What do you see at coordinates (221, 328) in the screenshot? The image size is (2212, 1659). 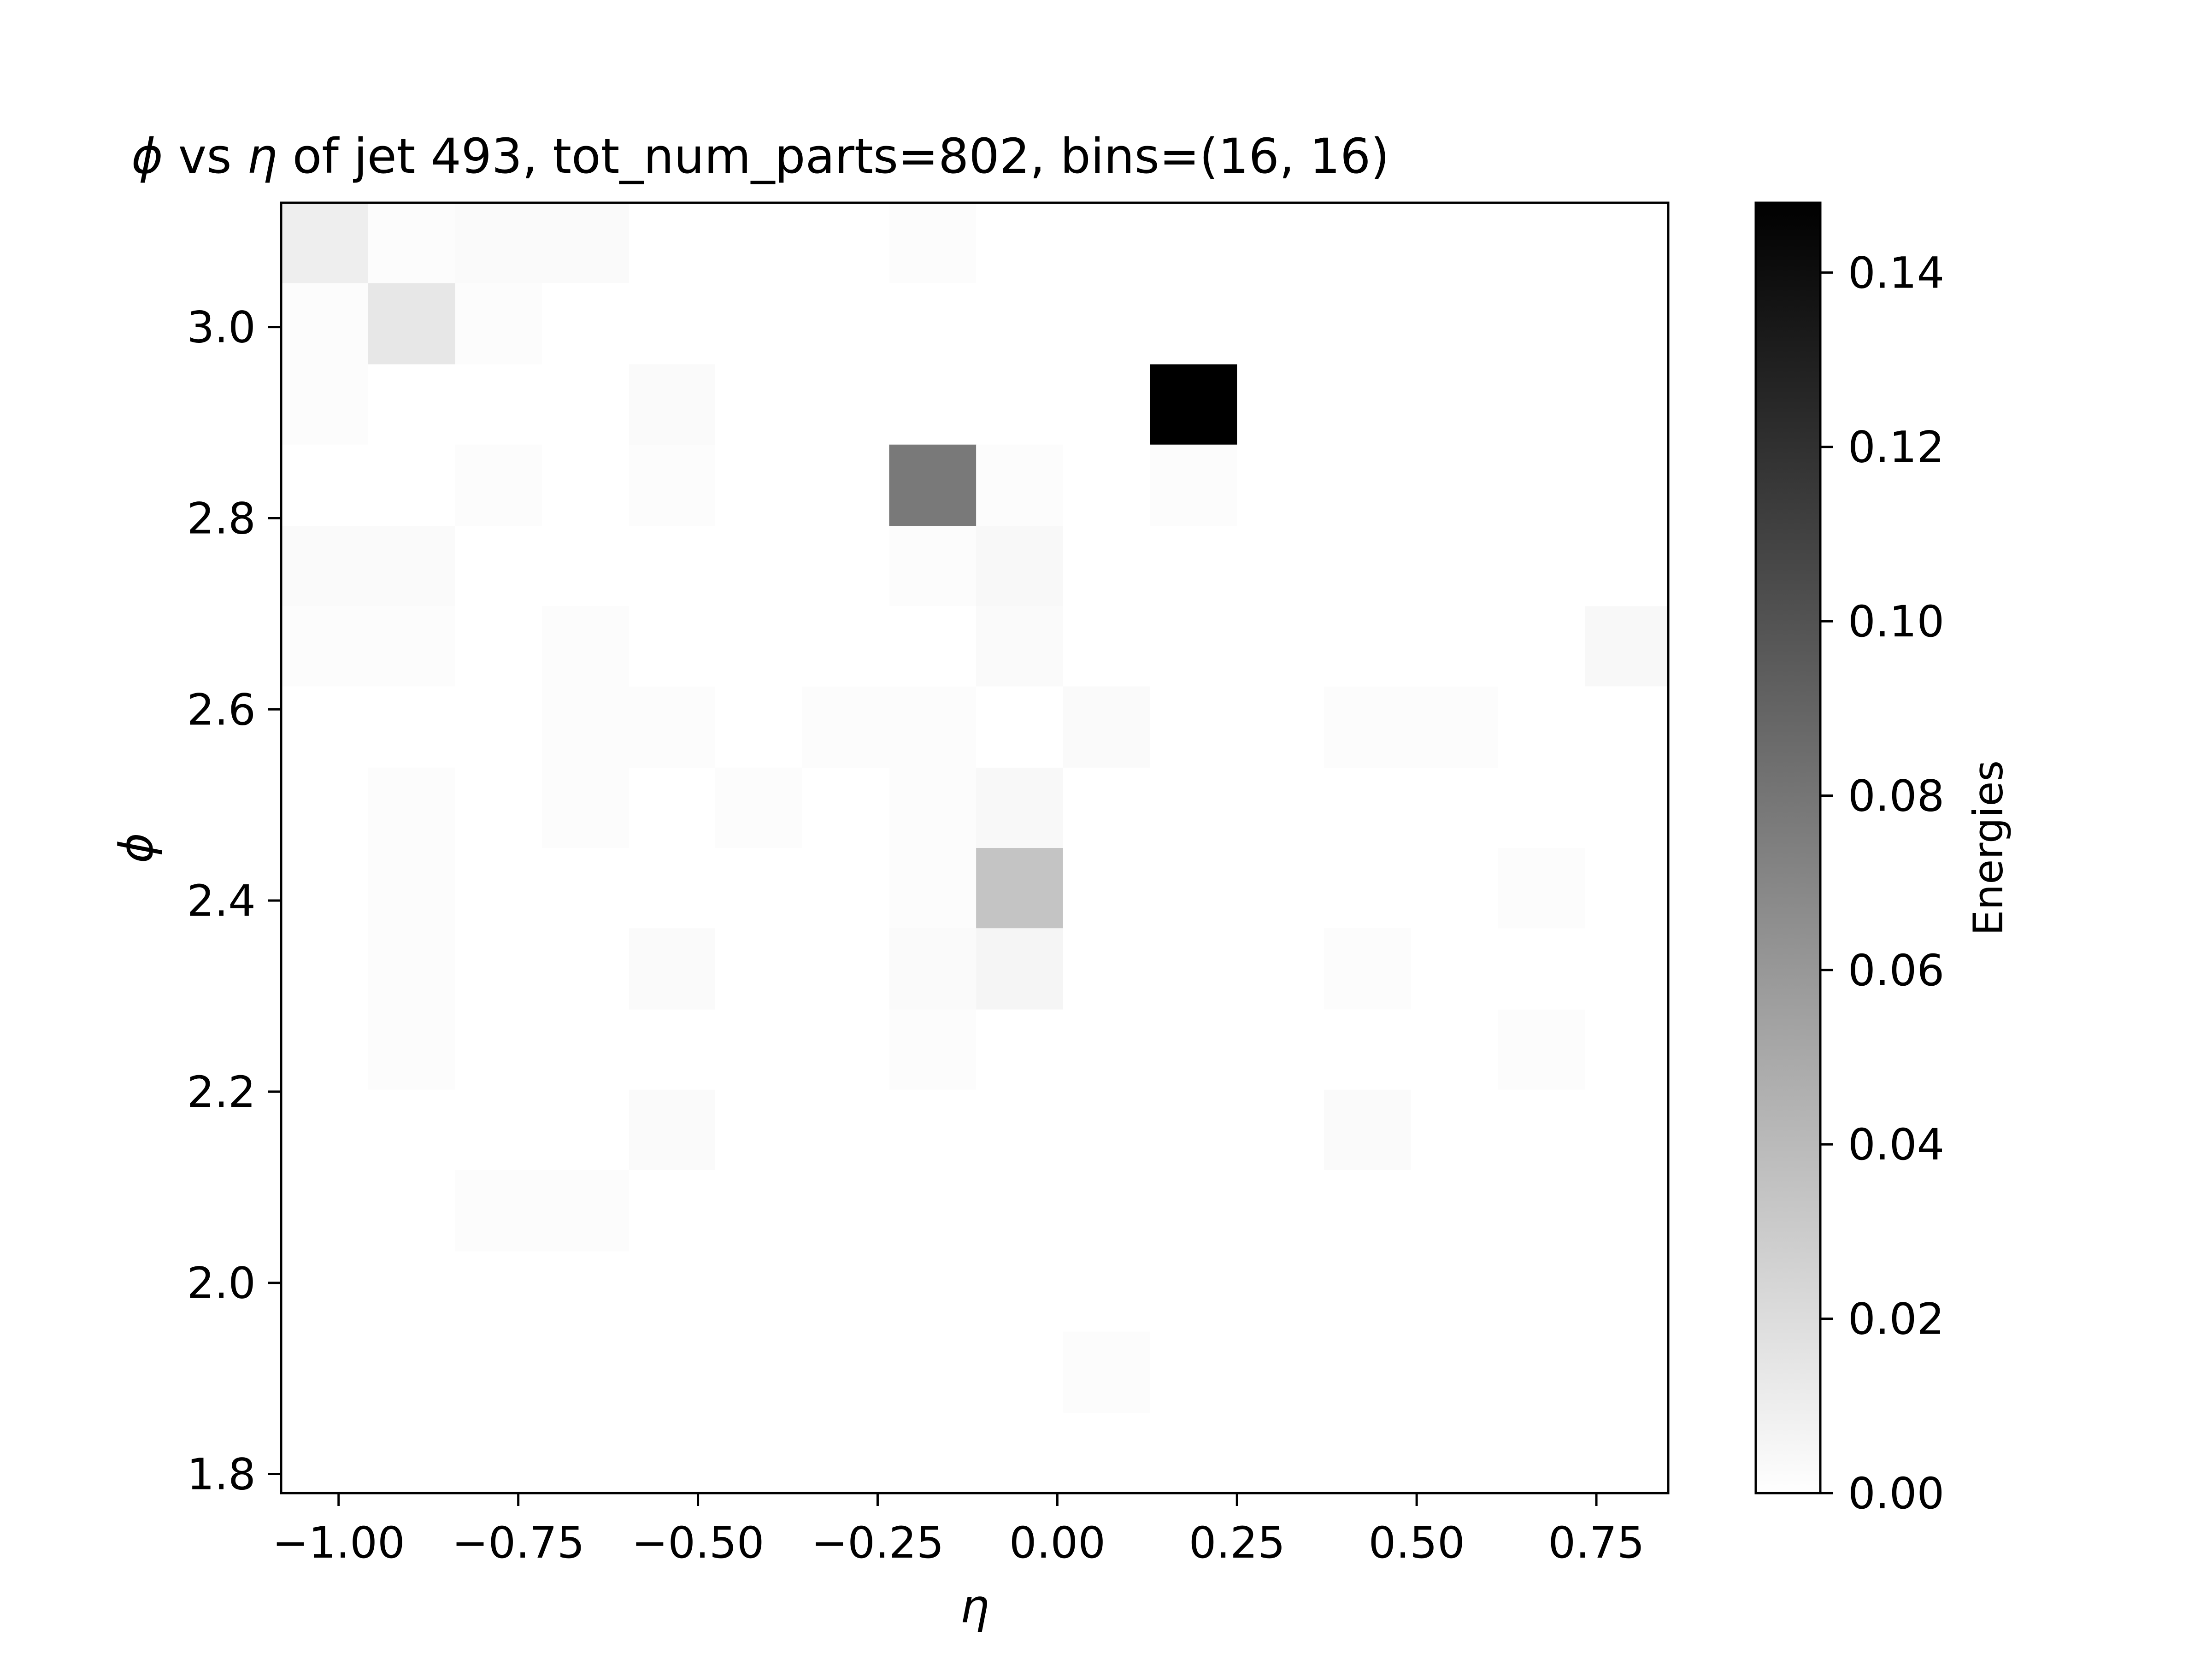 I see `y-tick-label: 3.0` at bounding box center [221, 328].